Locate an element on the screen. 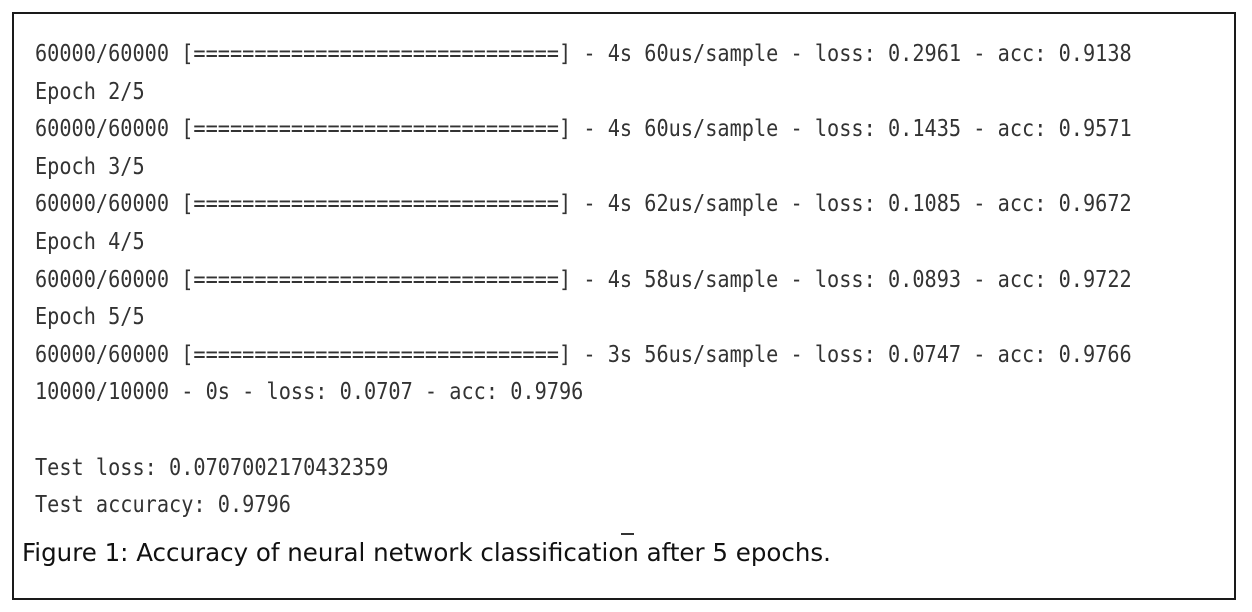 The height and width of the screenshot is (612, 1252). console-line: Epoch 2/5 is located at coordinates (90, 91).